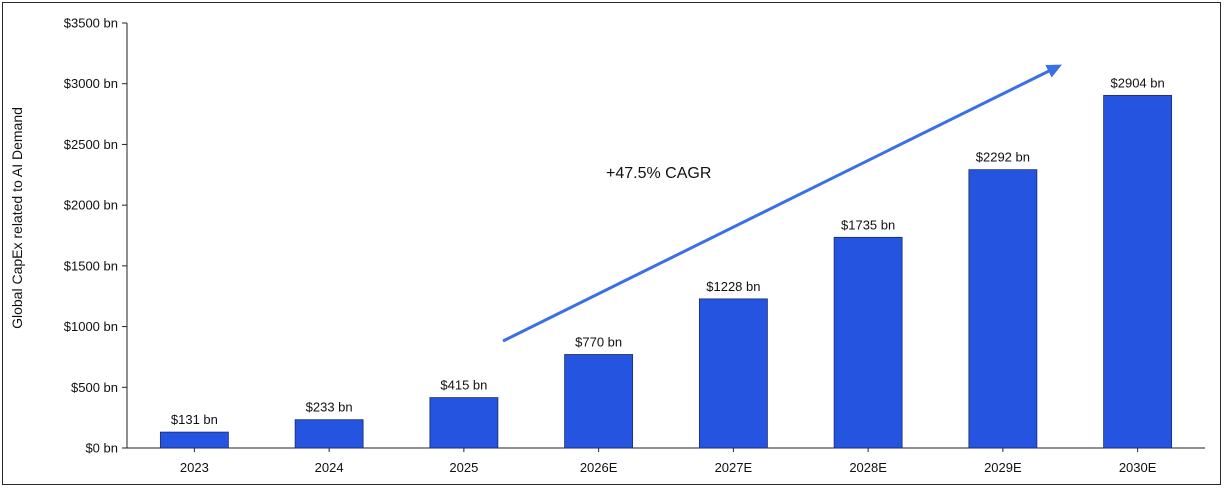  What do you see at coordinates (599, 467) in the screenshot?
I see `x-tick-label: 2026E` at bounding box center [599, 467].